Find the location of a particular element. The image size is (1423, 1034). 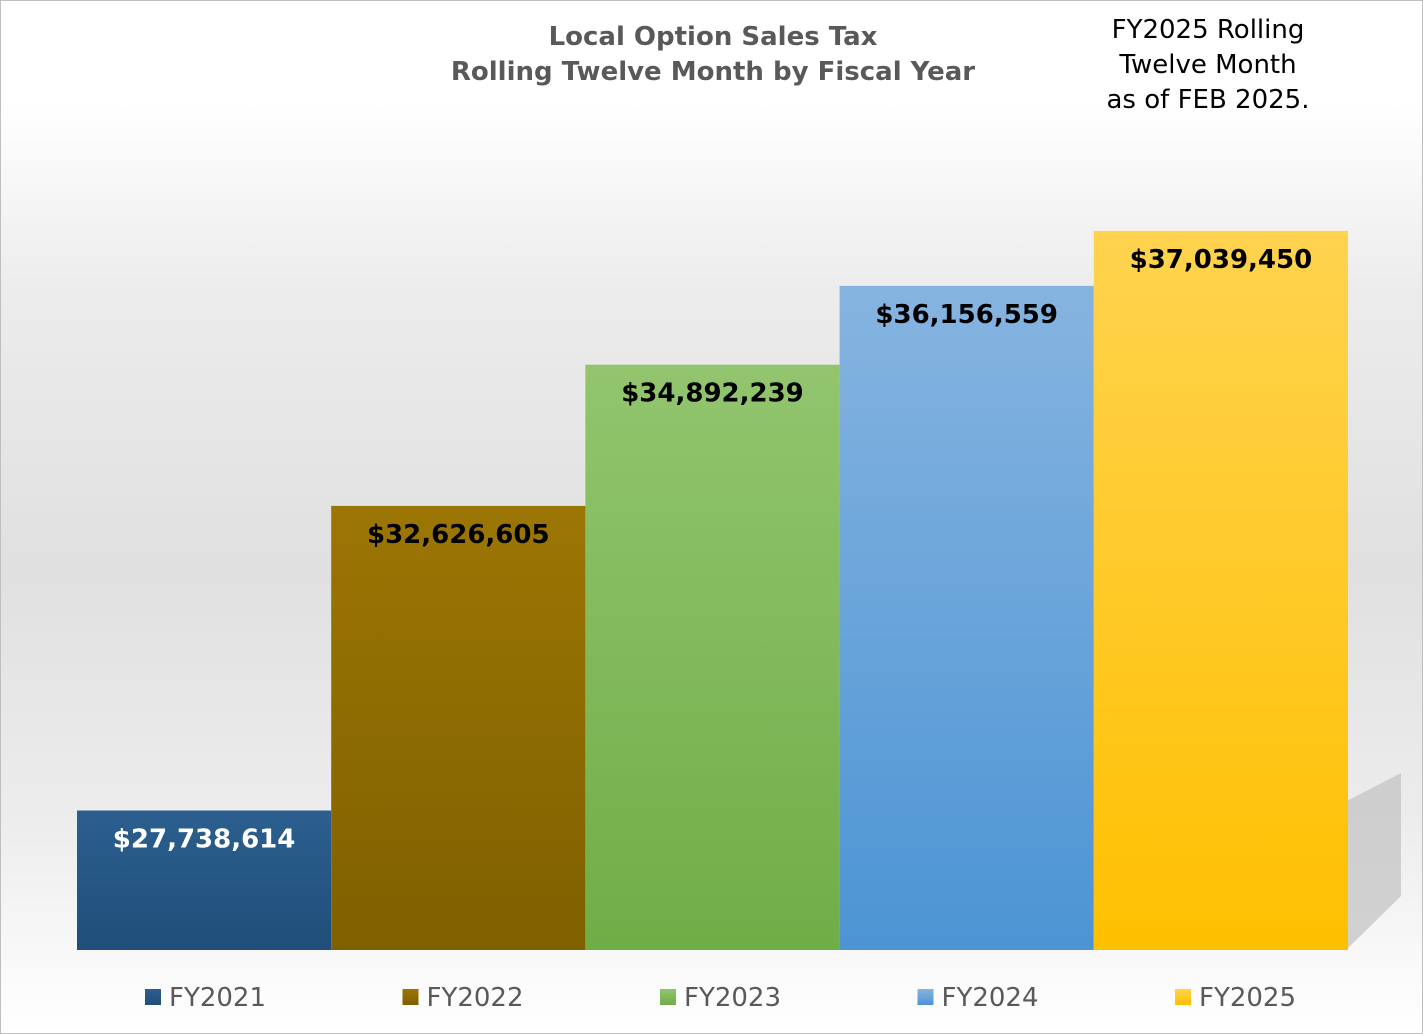

legend-label-fy2021: FY2021 is located at coordinates (217, 998).